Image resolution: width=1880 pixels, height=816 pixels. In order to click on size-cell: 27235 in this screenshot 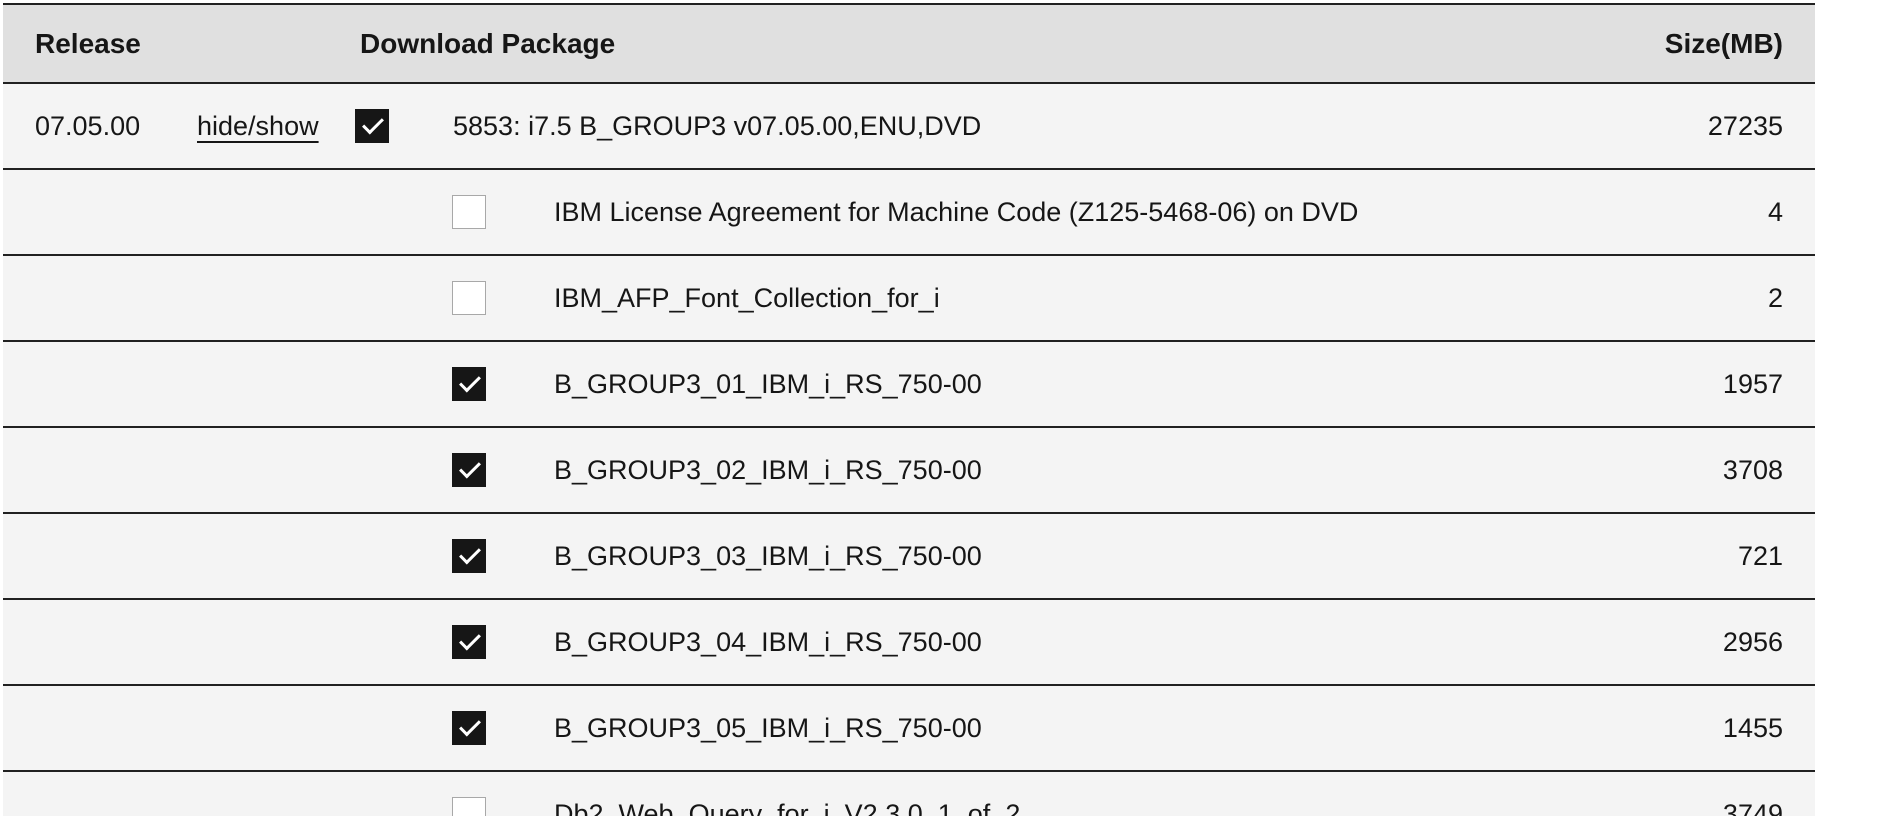, I will do `click(1745, 125)`.